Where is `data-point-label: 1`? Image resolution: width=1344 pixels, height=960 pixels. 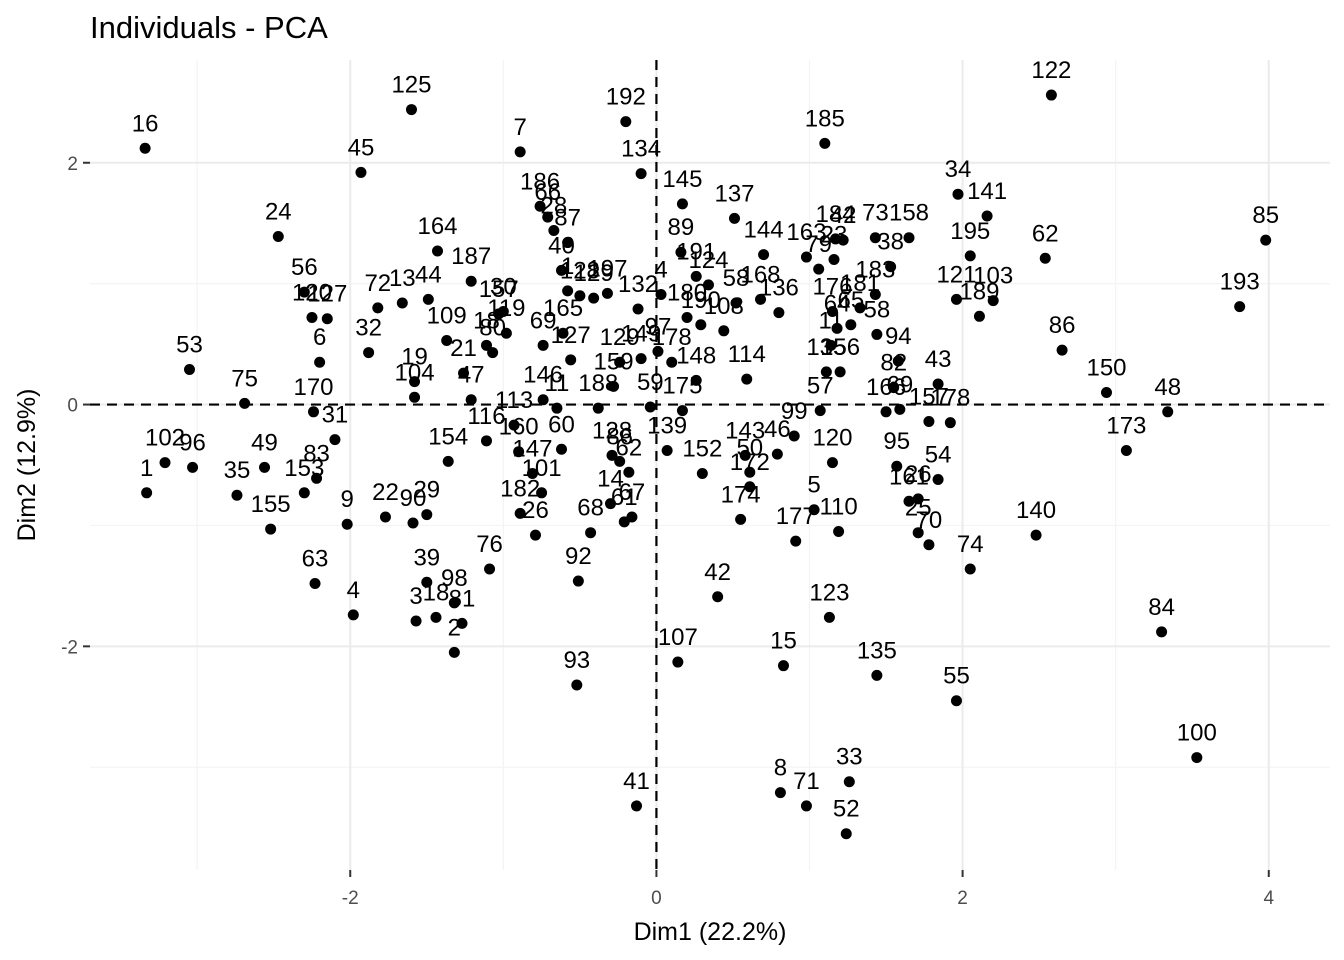 data-point-label: 1 is located at coordinates (146, 468).